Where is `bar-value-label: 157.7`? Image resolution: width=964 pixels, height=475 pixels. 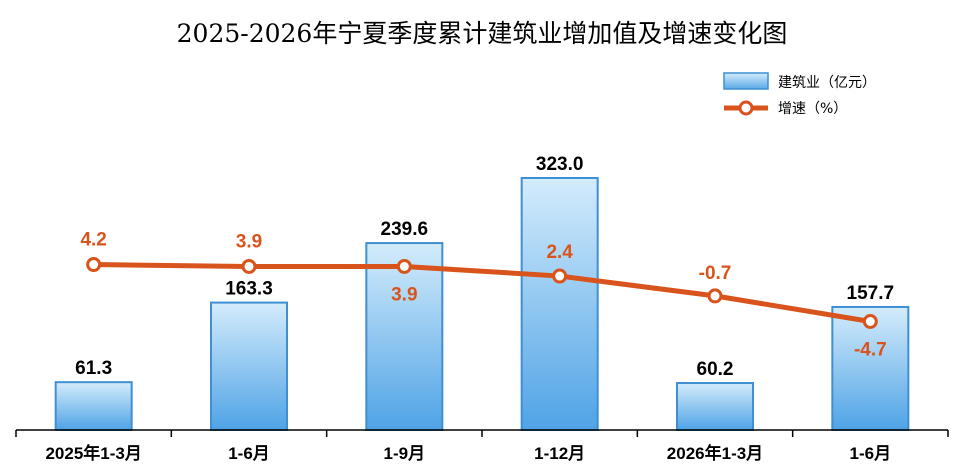
bar-value-label: 157.7 is located at coordinates (871, 293).